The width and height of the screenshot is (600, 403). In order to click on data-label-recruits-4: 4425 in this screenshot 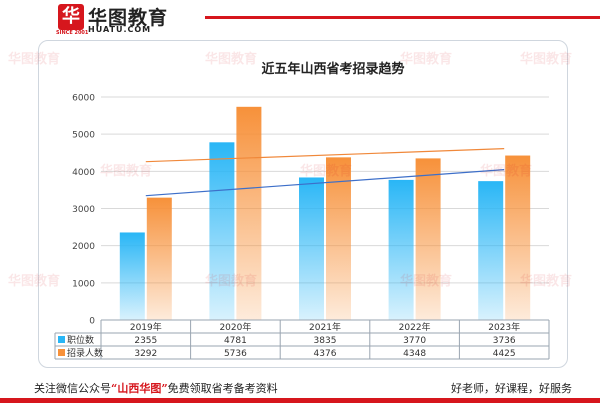, I will do `click(504, 354)`.